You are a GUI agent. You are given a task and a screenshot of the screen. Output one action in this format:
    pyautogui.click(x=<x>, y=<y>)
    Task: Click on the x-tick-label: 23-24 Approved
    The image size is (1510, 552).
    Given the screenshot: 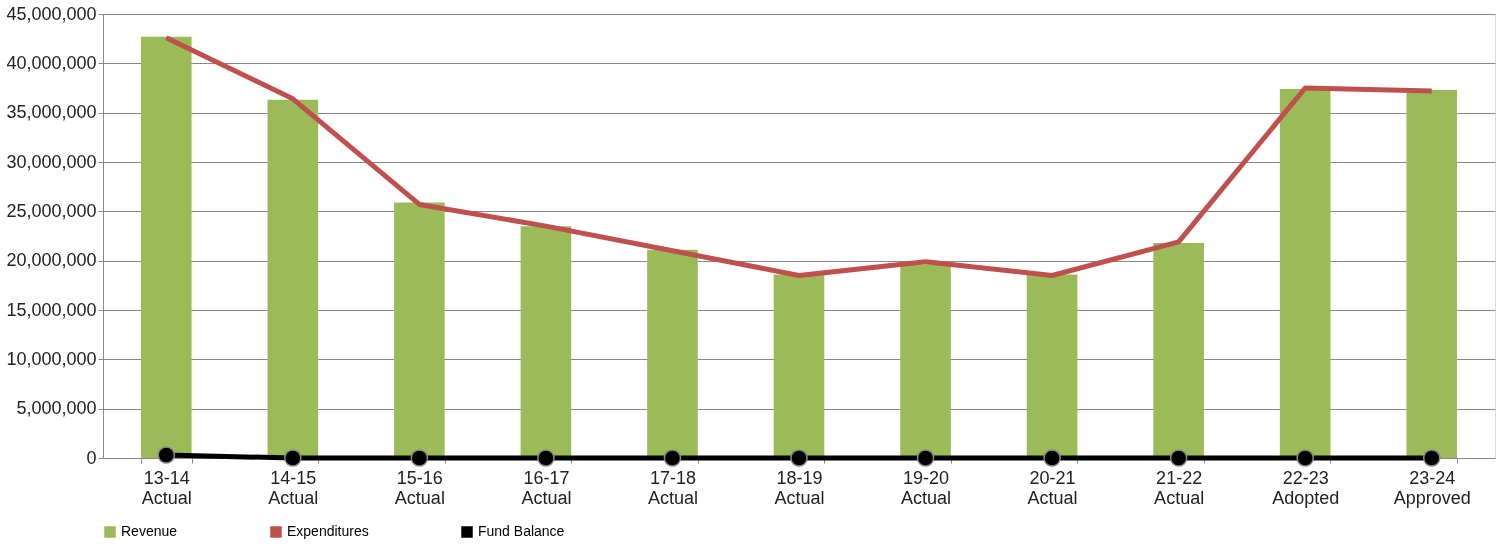 What is the action you would take?
    pyautogui.click(x=1432, y=487)
    